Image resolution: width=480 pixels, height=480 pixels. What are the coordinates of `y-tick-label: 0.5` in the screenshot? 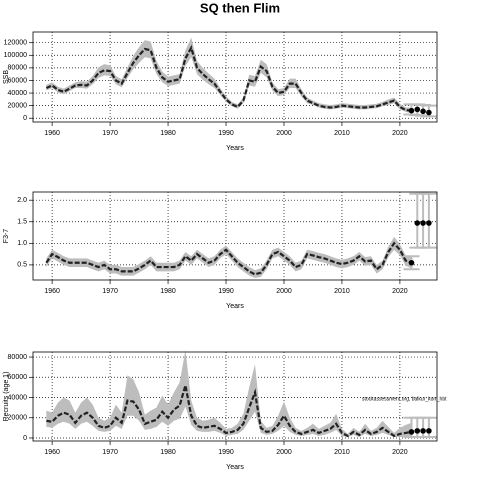 It's located at (22, 265).